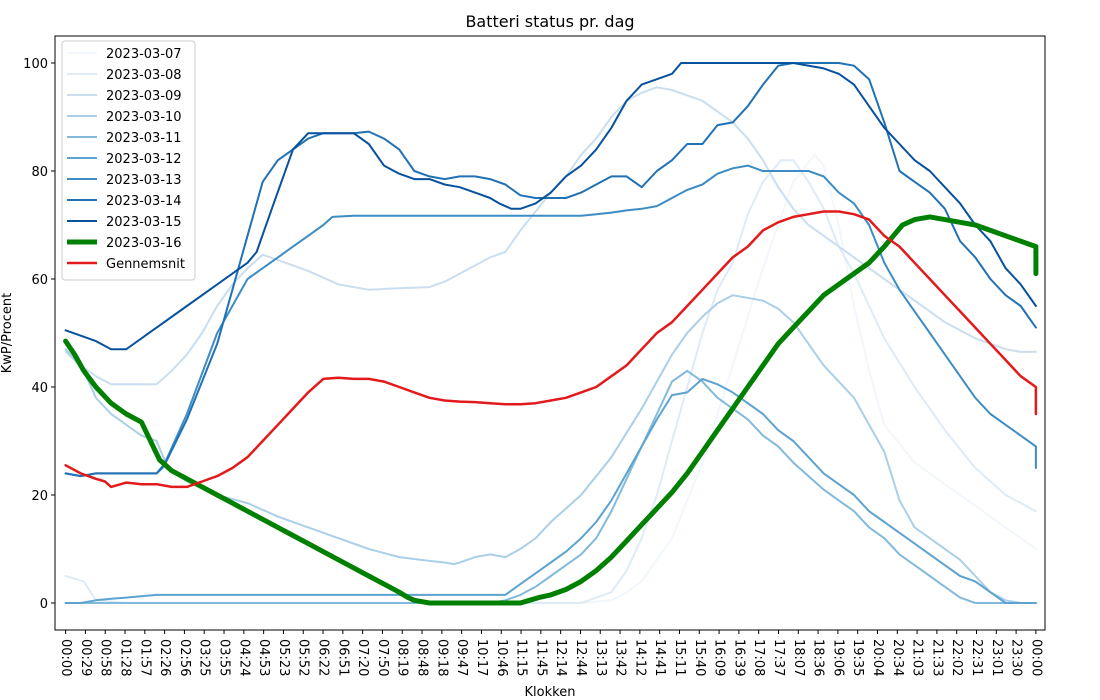  I want to click on y-axis: 0 20 40 60 80 100, so click(39, 334).